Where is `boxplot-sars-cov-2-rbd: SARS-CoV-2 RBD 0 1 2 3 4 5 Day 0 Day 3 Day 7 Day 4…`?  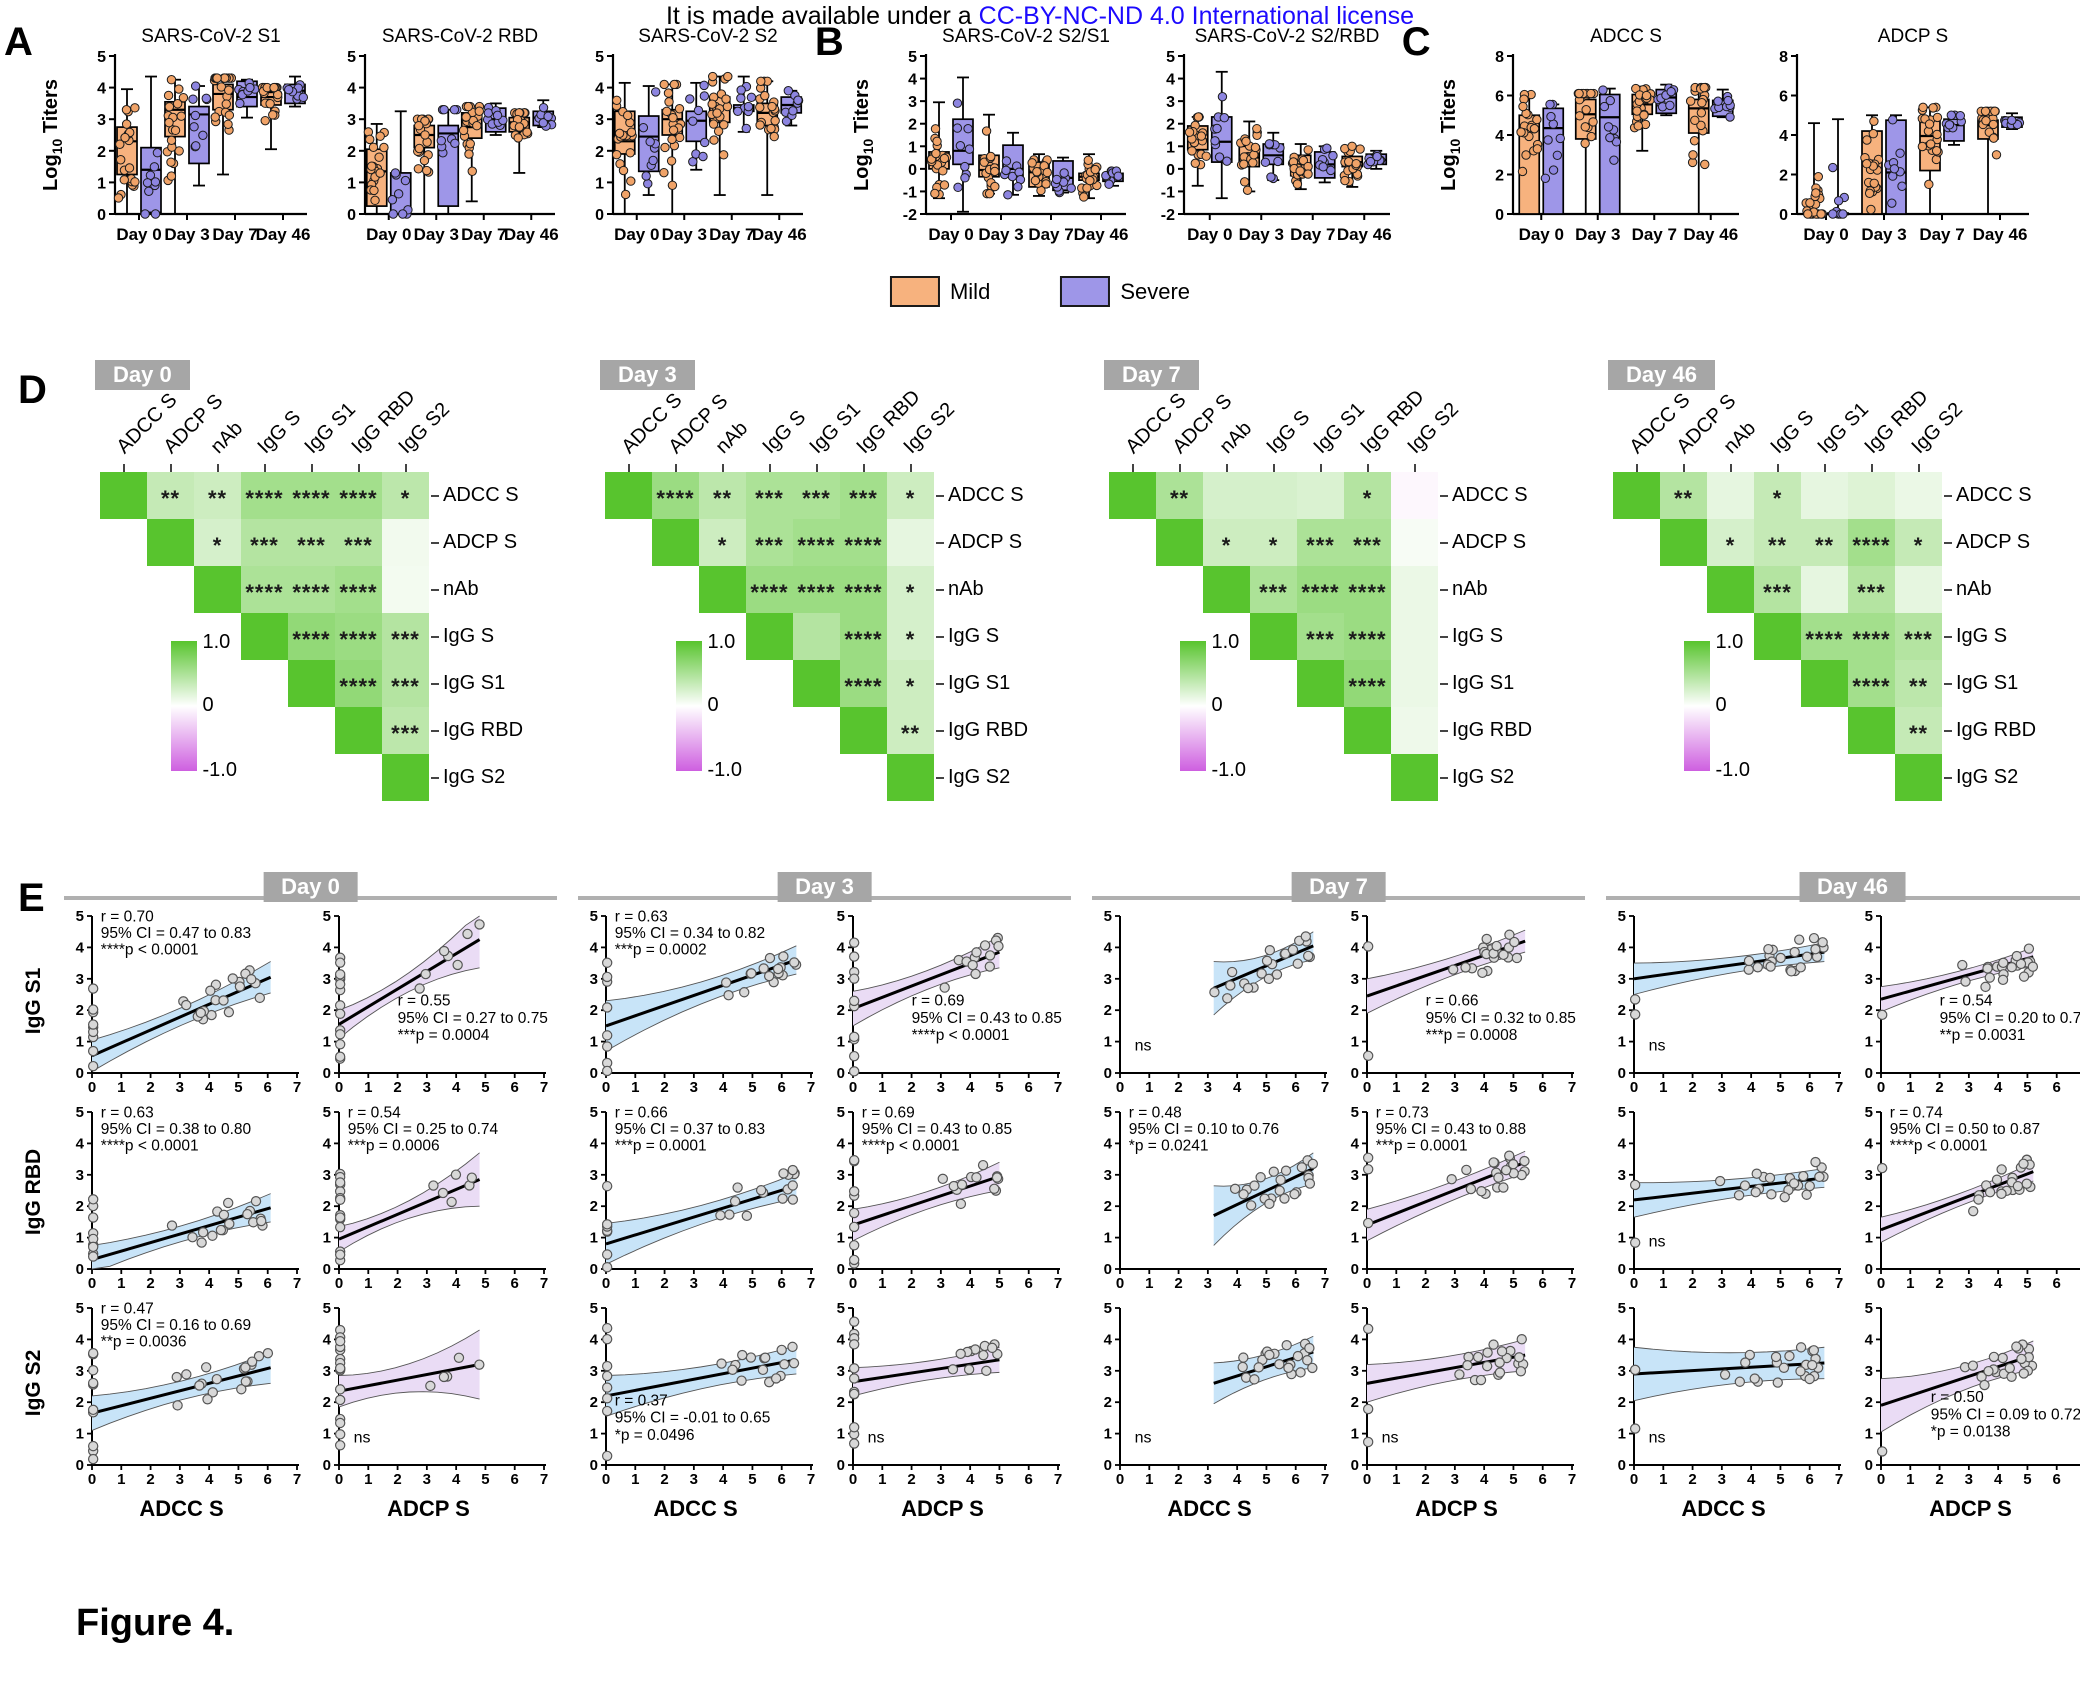
boxplot-sars-cov-2-rbd: SARS-CoV-2 RBD 0 1 2 3 4 5 Day 0 Day 3 Day 7 Day 4… is located at coordinates (440, 142).